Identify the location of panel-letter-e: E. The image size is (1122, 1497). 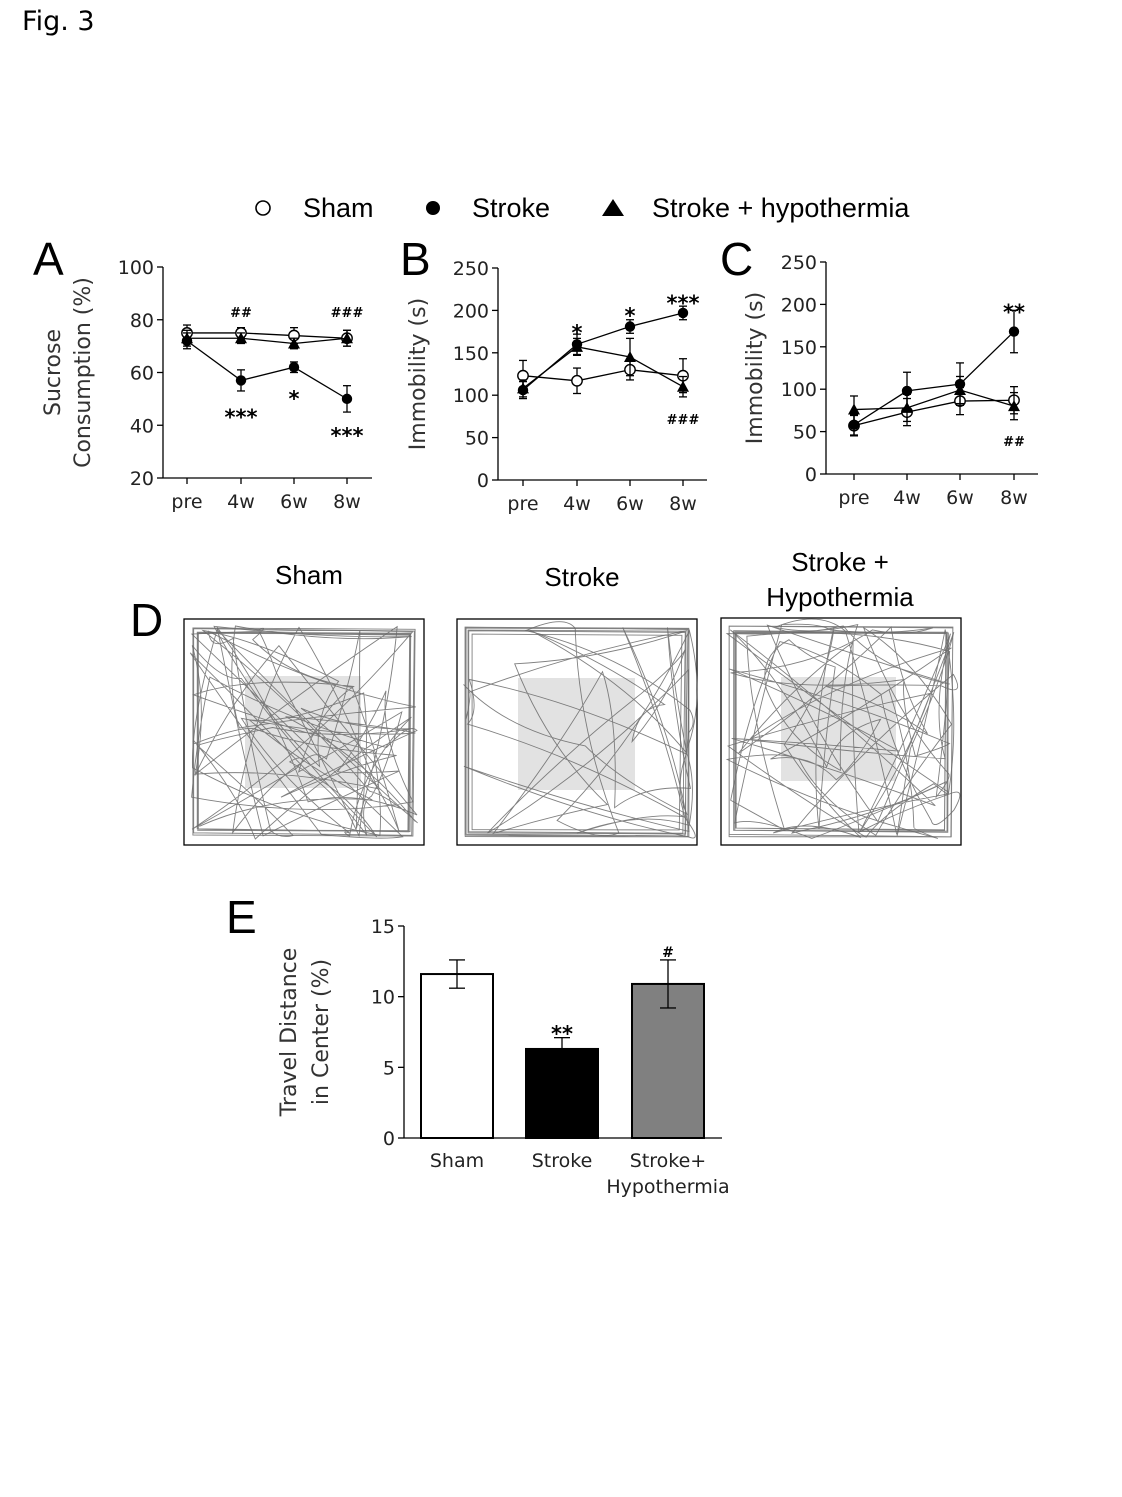
(241, 917).